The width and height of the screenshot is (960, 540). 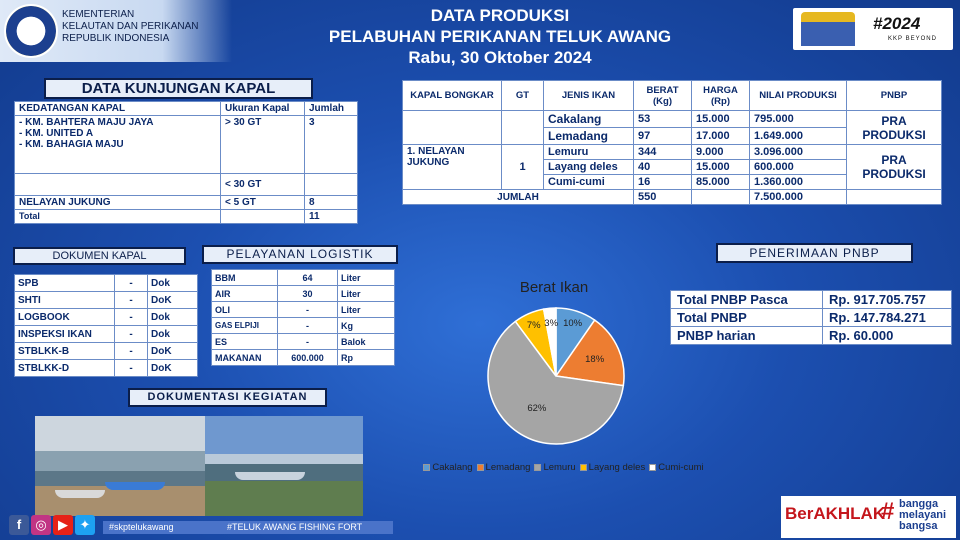 I want to click on footer-bar: #skptelukawang #TELUK AWANG FISHING FORT, so click(x=248, y=527).